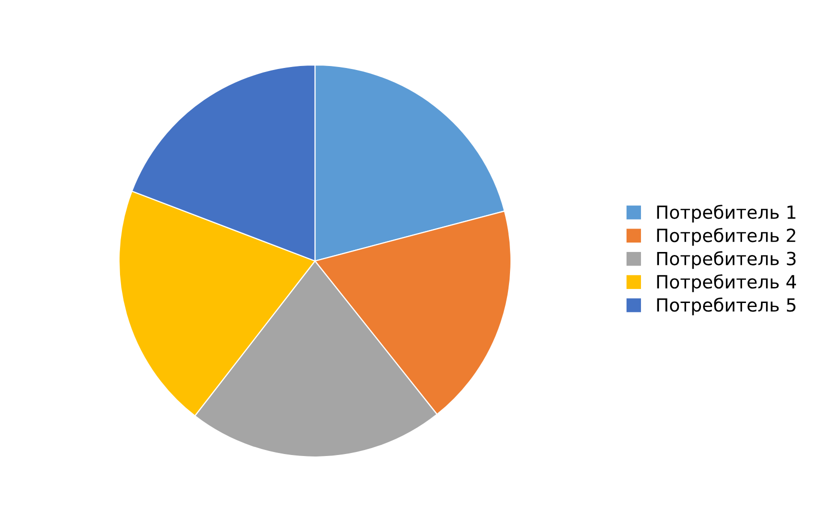 This screenshot has height=520, width=836. I want to click on legend-label: Потребитель 3, so click(726, 260).